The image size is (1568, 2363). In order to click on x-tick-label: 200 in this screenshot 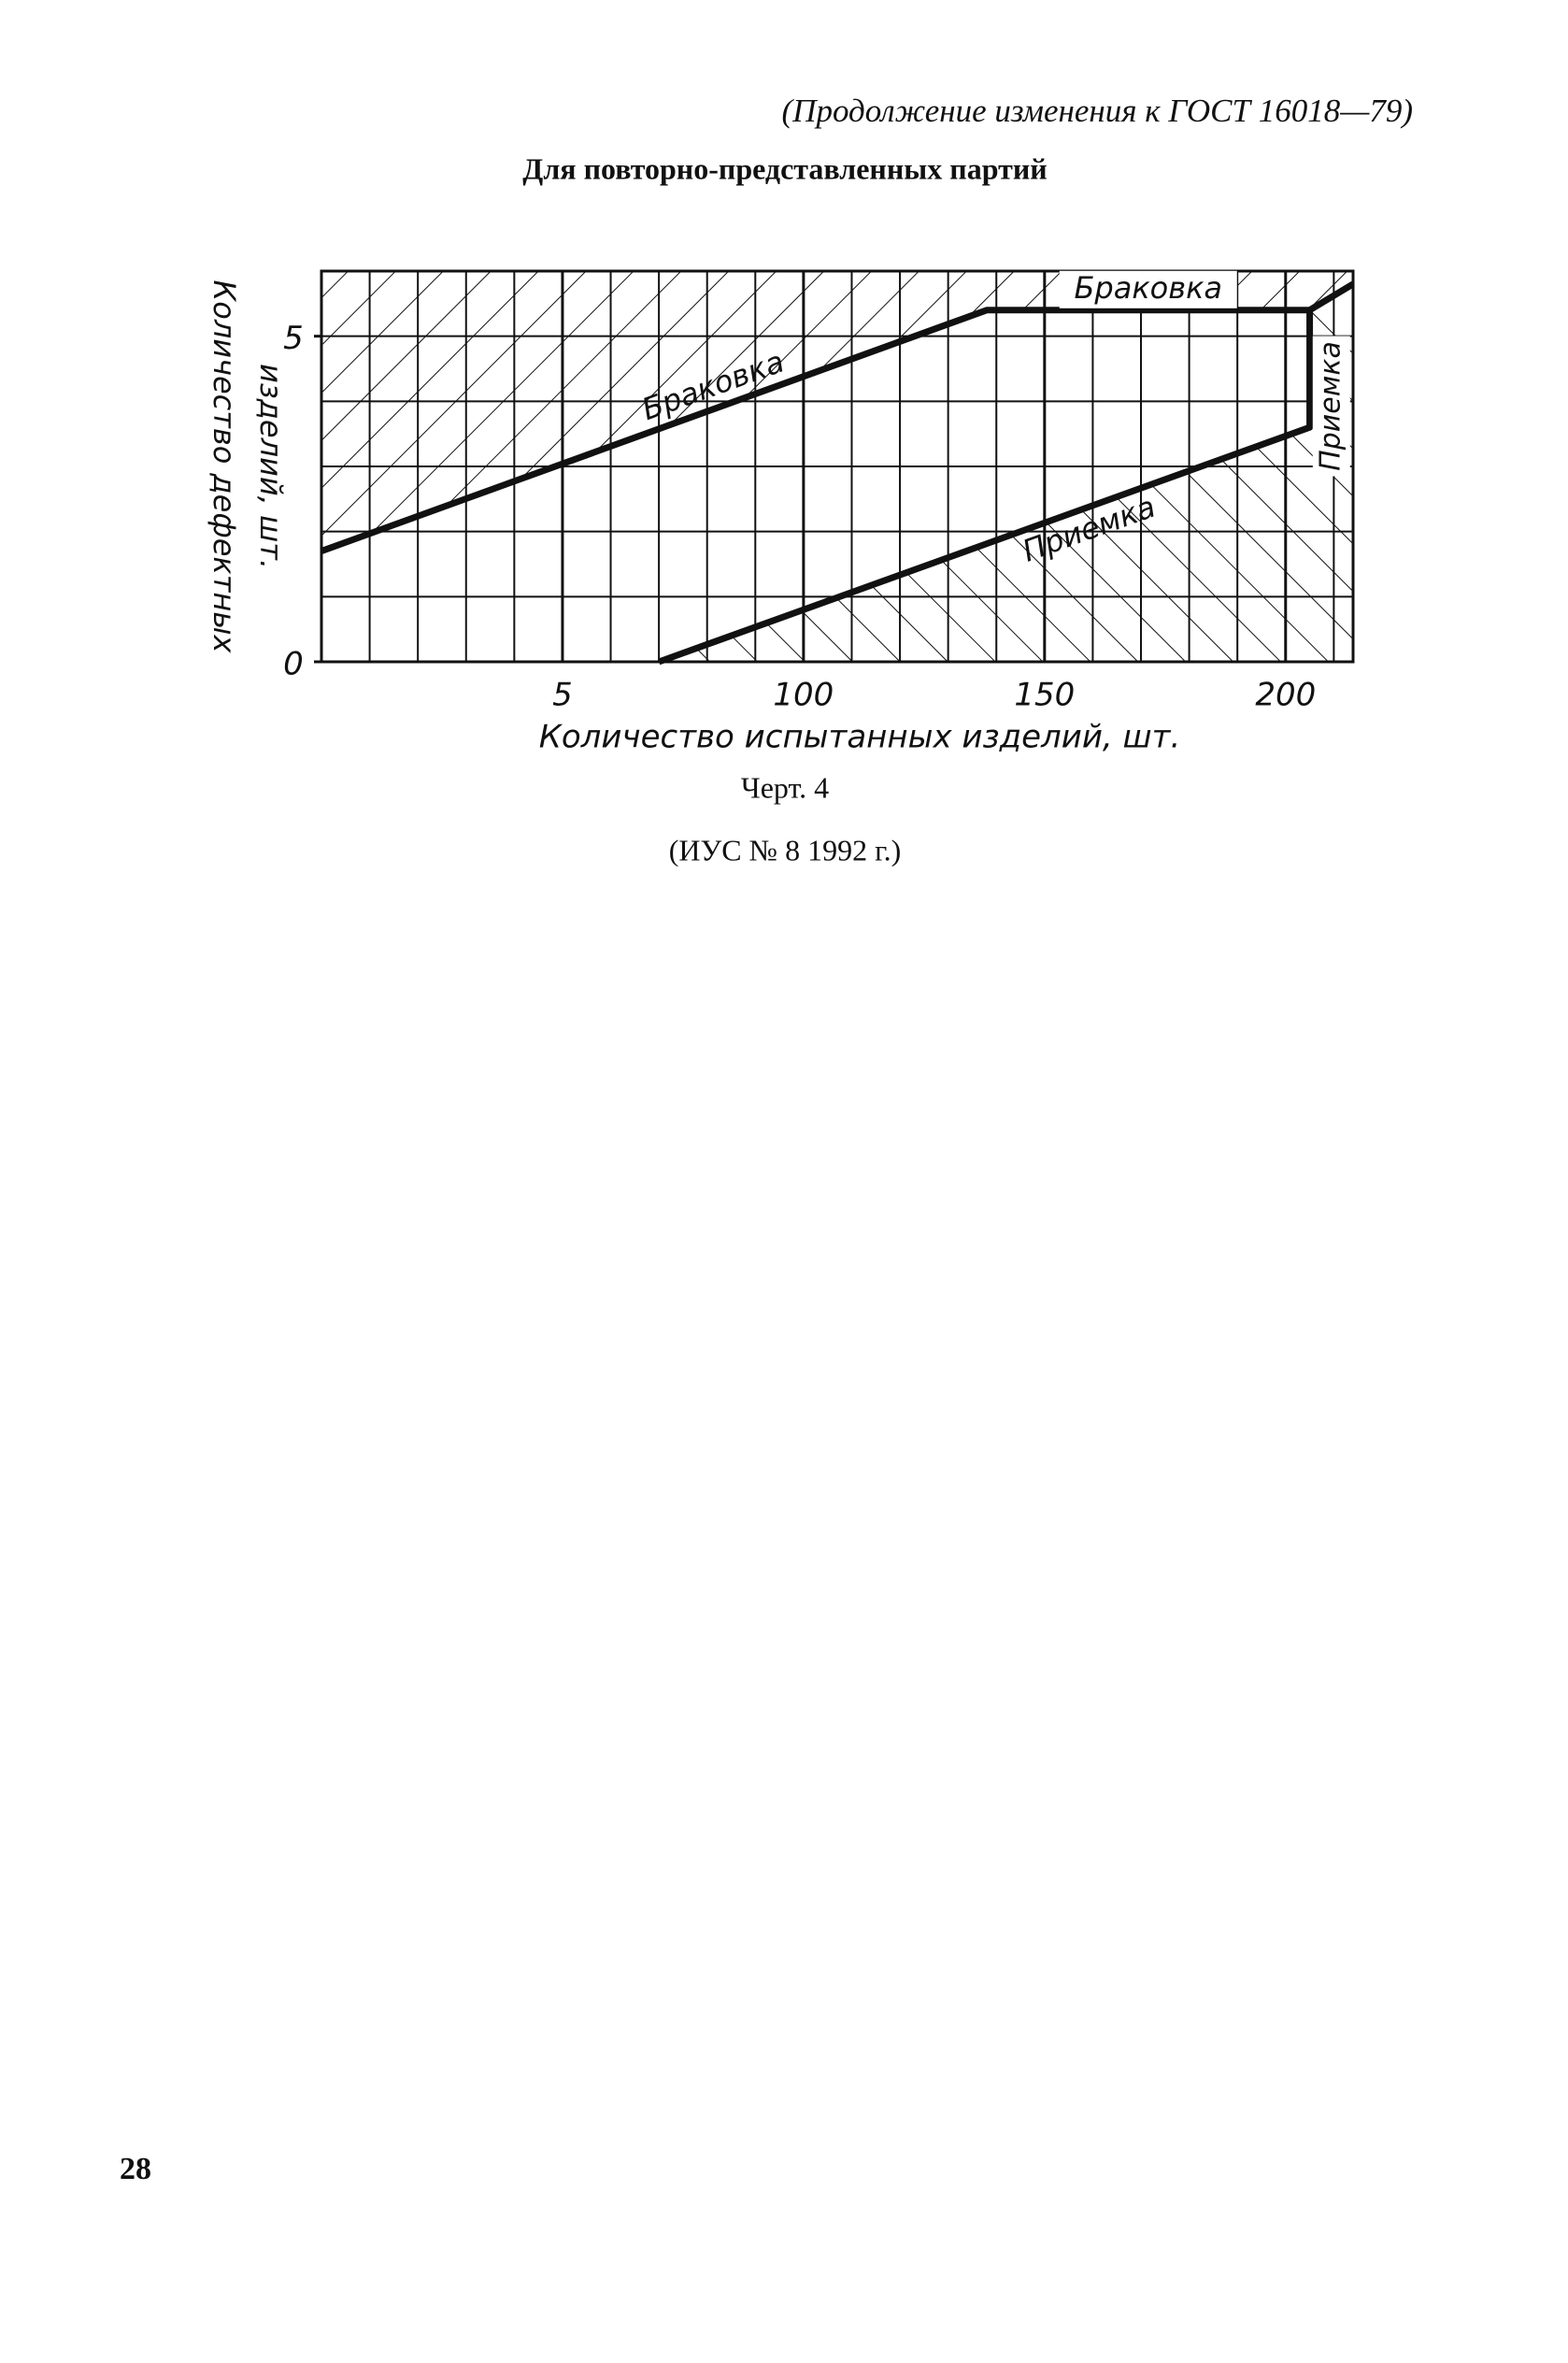, I will do `click(1286, 695)`.